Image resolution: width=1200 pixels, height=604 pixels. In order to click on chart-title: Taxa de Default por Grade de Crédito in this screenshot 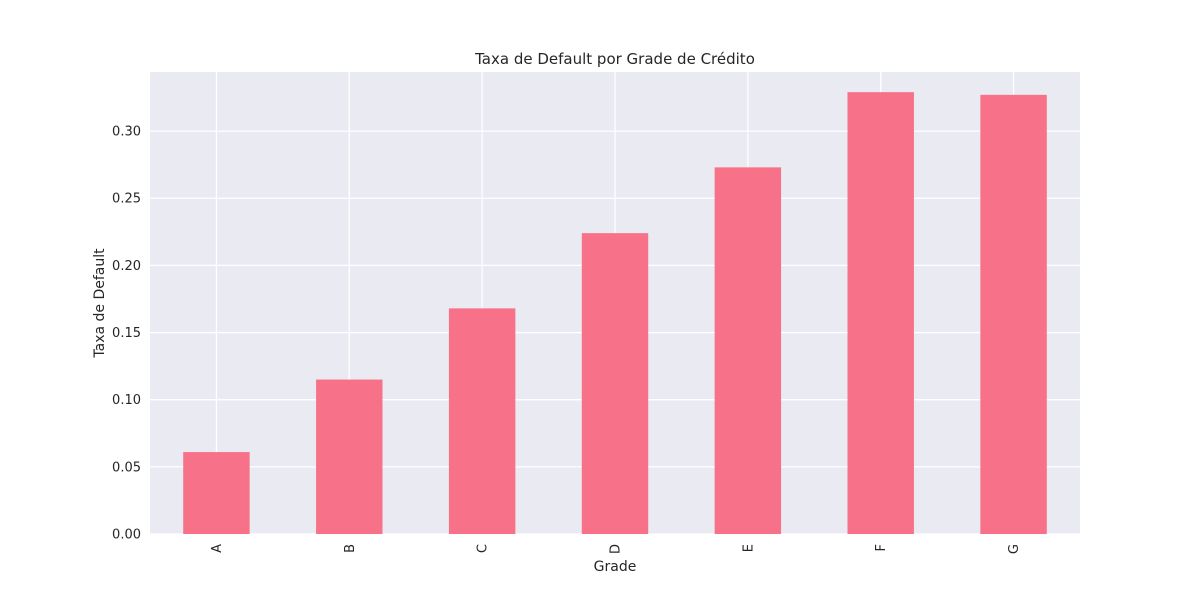, I will do `click(614, 59)`.